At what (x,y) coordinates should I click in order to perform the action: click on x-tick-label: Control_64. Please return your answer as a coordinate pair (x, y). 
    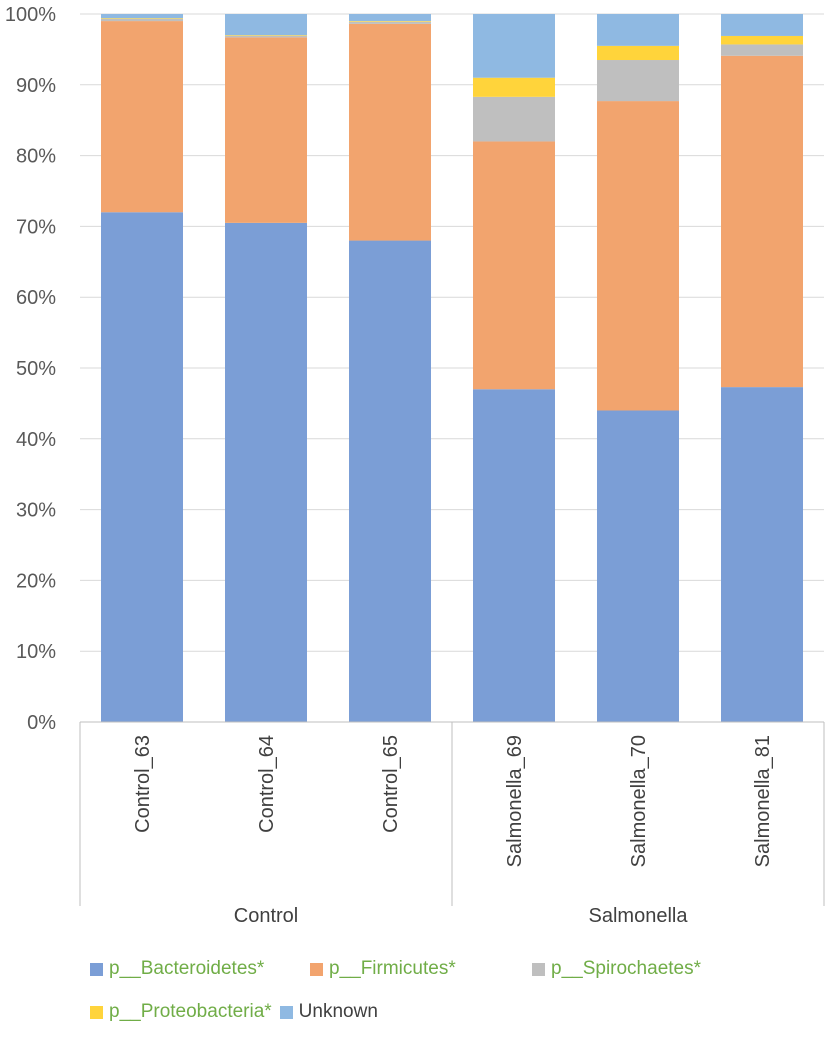
    Looking at the image, I should click on (267, 784).